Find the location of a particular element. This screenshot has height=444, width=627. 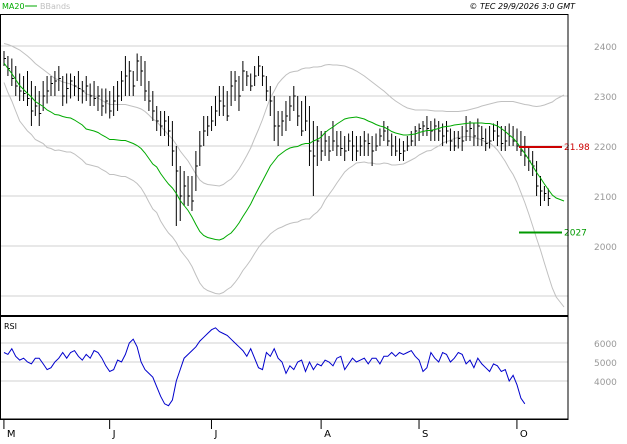

price-y-tick-label: 2000 is located at coordinates (605, 248).